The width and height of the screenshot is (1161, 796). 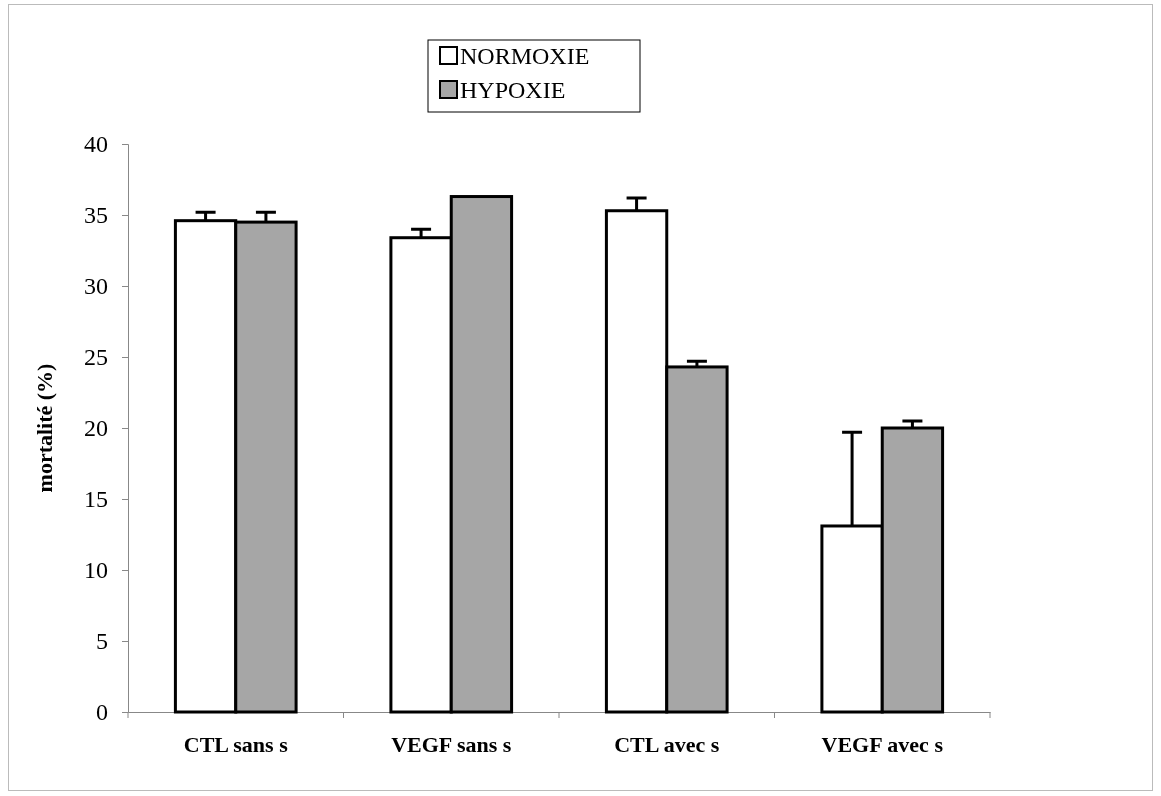 What do you see at coordinates (96, 215) in the screenshot?
I see `y-tick-label: 35` at bounding box center [96, 215].